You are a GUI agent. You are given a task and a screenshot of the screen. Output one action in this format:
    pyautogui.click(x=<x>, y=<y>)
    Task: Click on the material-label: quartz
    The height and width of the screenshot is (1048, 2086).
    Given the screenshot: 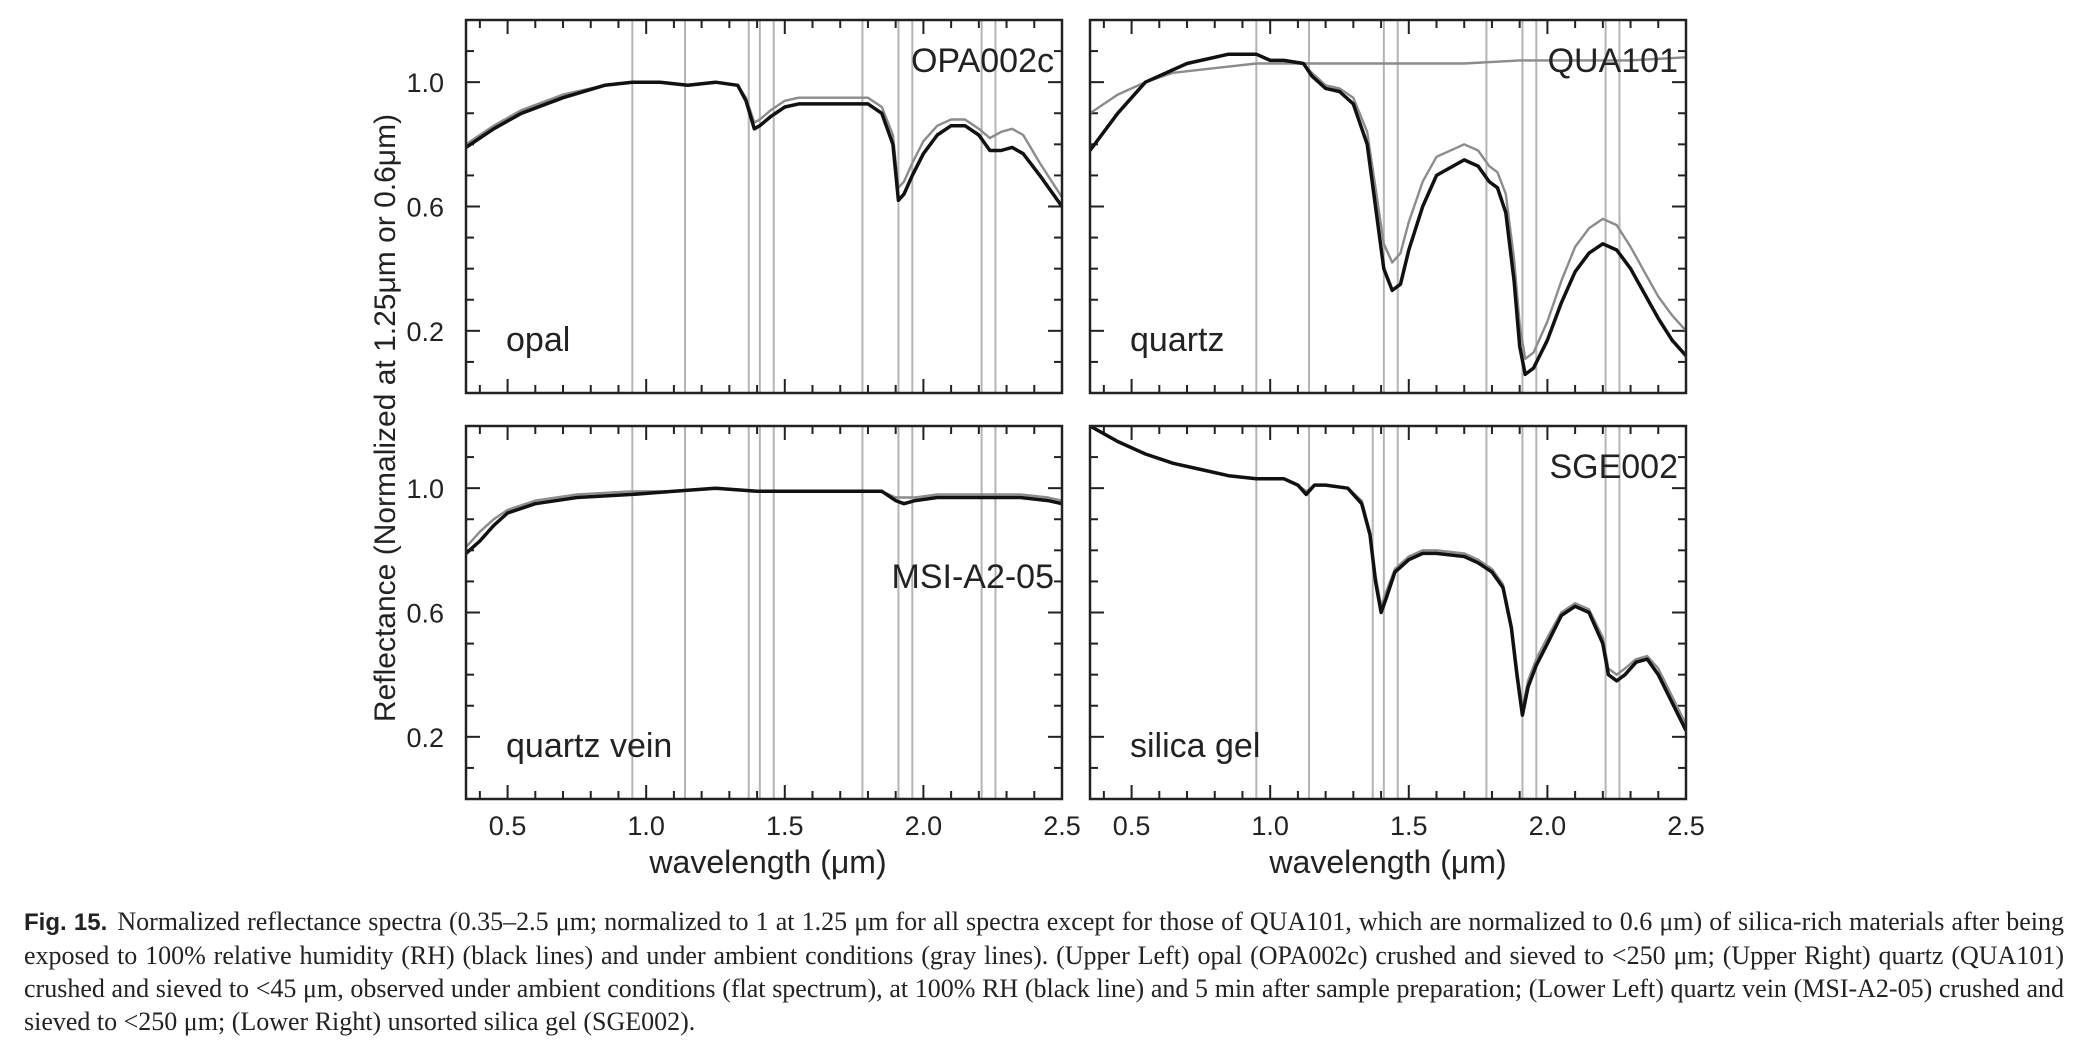 What is the action you would take?
    pyautogui.click(x=1177, y=340)
    